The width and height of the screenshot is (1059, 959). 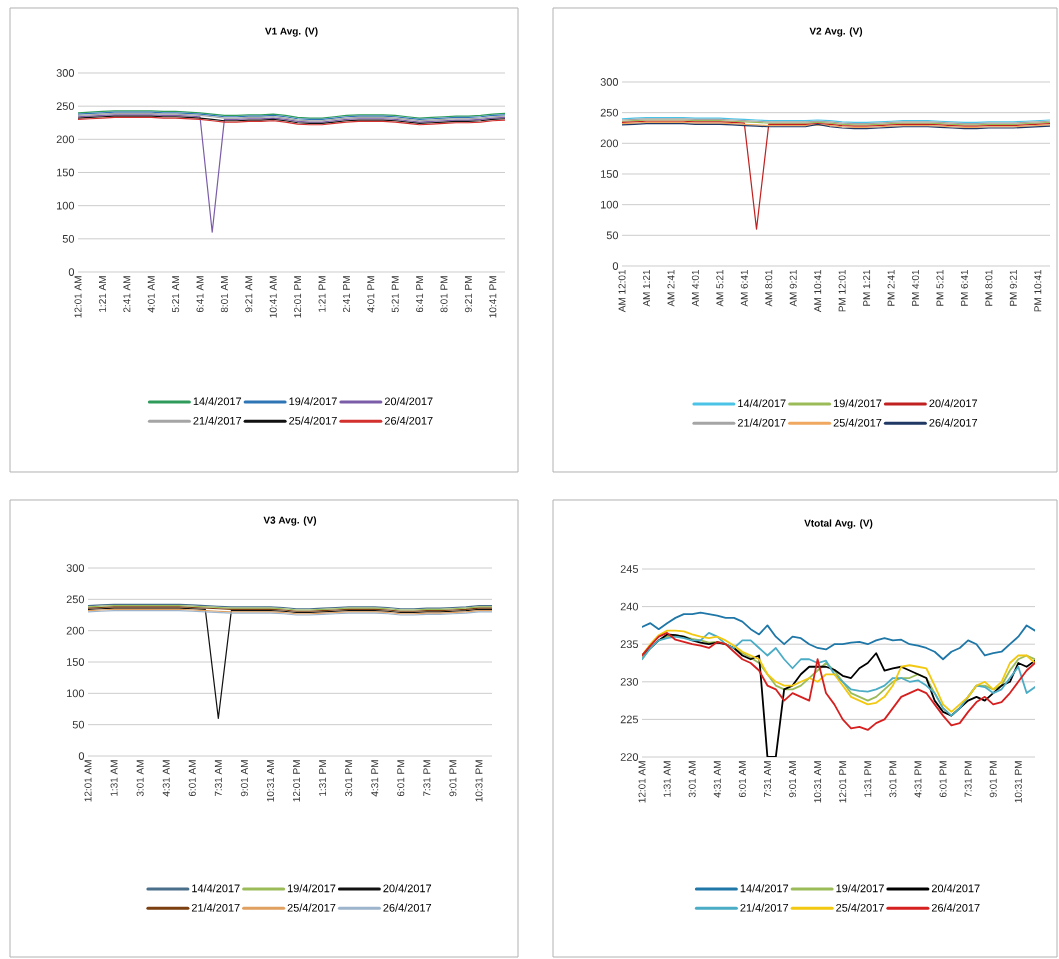 I want to click on x-tick-label: 10:31 AM, so click(x=818, y=782).